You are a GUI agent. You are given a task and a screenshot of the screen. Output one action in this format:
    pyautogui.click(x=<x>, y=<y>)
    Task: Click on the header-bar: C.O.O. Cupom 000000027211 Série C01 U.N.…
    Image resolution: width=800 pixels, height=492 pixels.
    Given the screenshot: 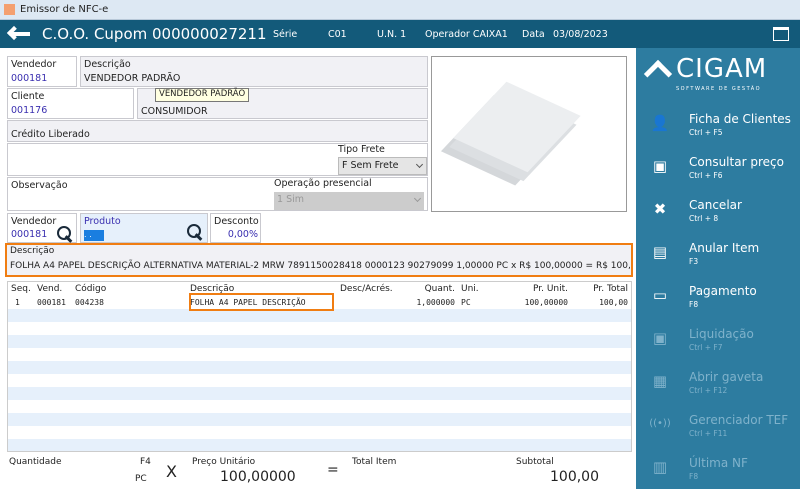 What is the action you would take?
    pyautogui.click(x=400, y=34)
    